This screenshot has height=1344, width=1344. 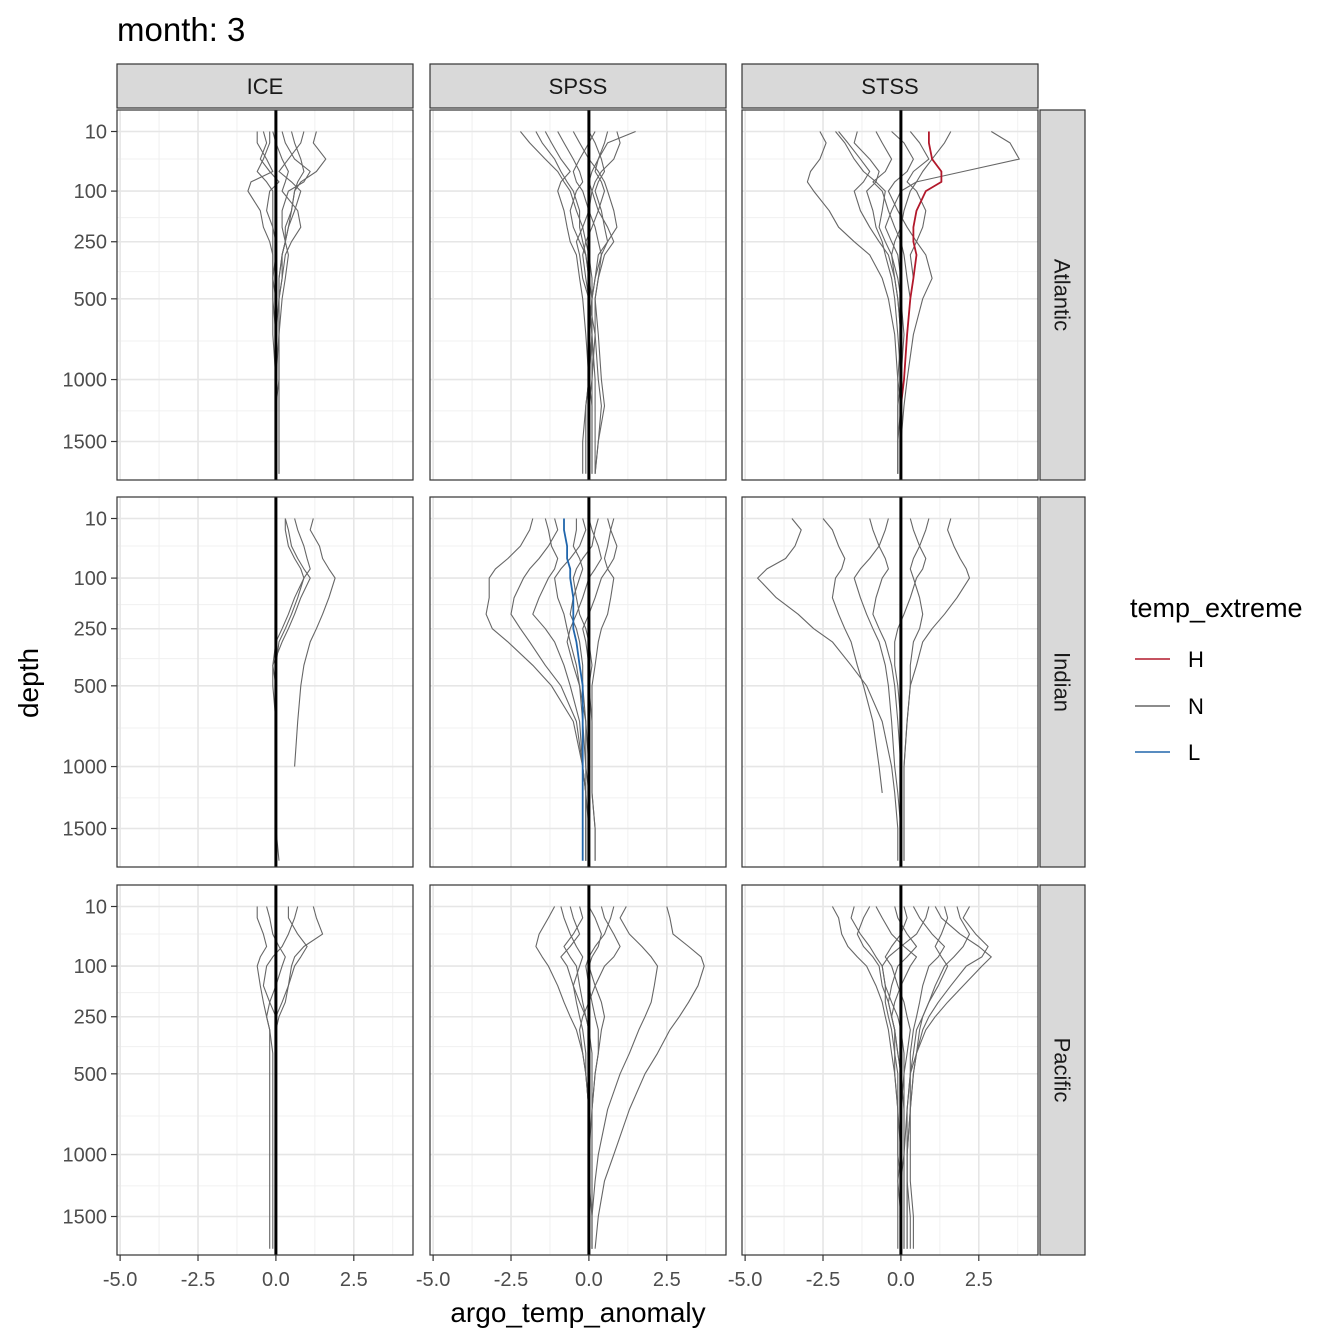 I want to click on facet-strip-atlantic, so click(x=1062, y=295).